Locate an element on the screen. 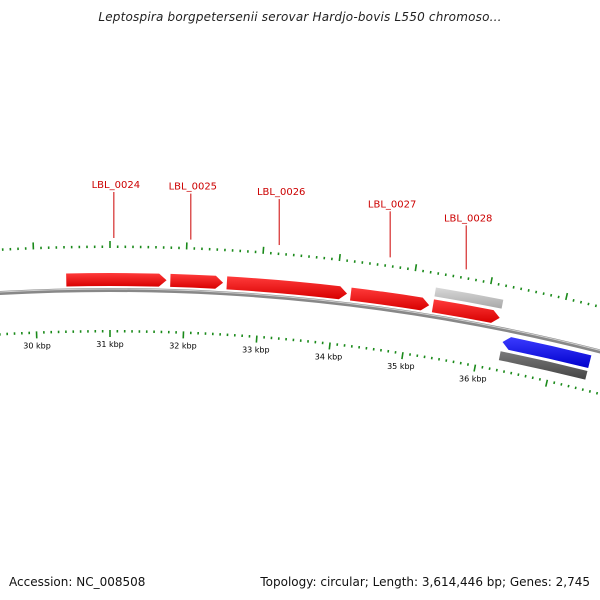  kbp-tick-label: 36 kbp is located at coordinates (473, 378).